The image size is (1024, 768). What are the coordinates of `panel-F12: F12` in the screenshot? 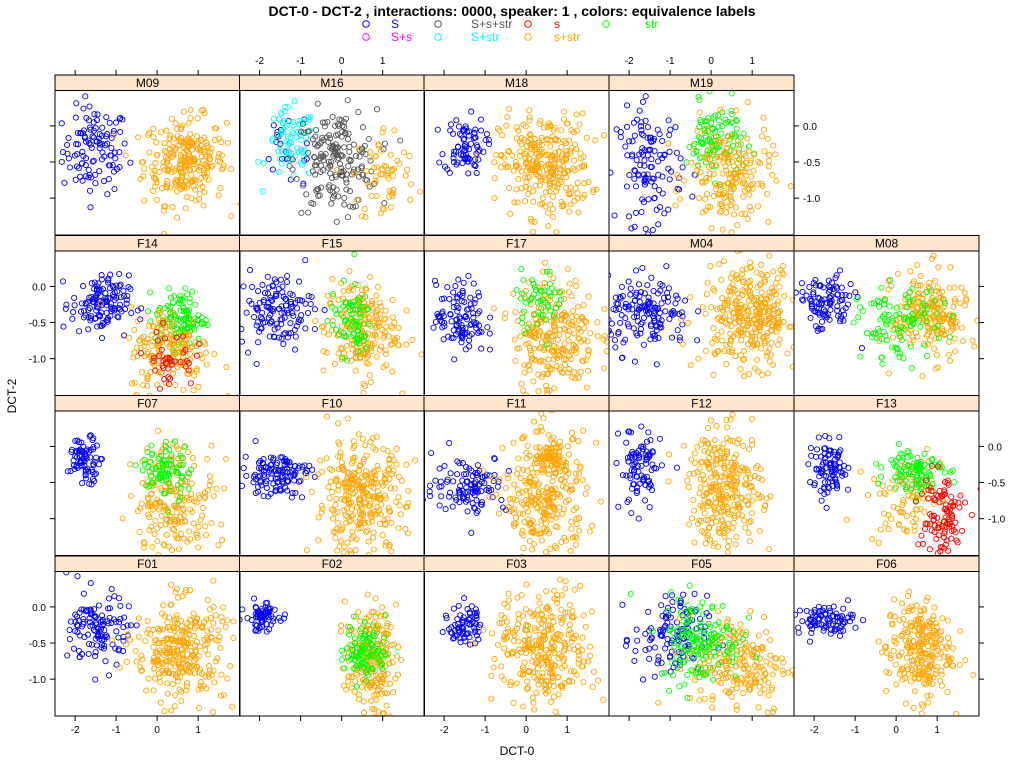 It's located at (701, 475).